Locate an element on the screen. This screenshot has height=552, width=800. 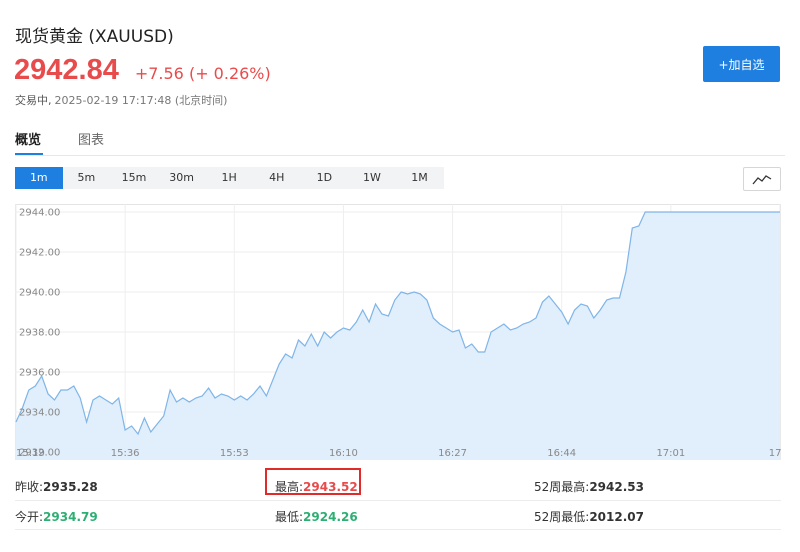
period-5m: 5m is located at coordinates (86, 177).